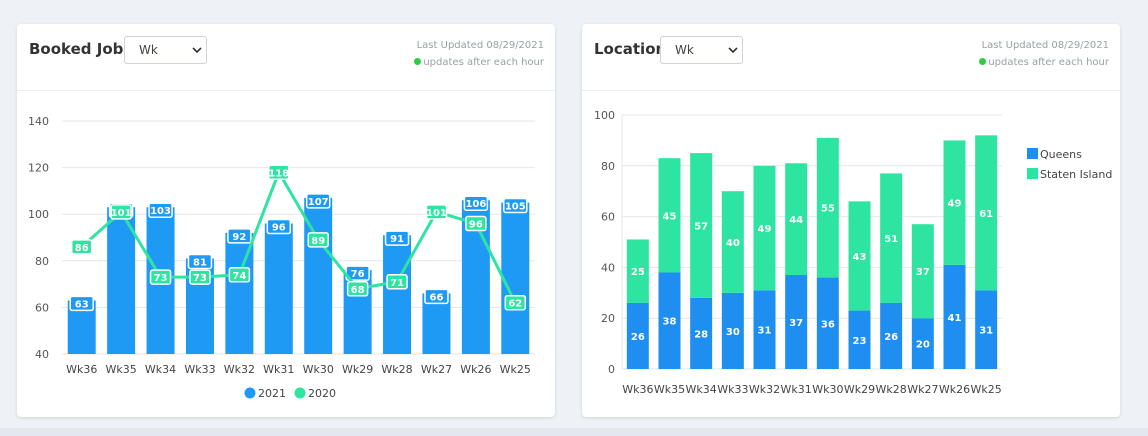 The height and width of the screenshot is (436, 1148). Describe the element at coordinates (1061, 154) in the screenshot. I see `legend-label: Queens` at that location.